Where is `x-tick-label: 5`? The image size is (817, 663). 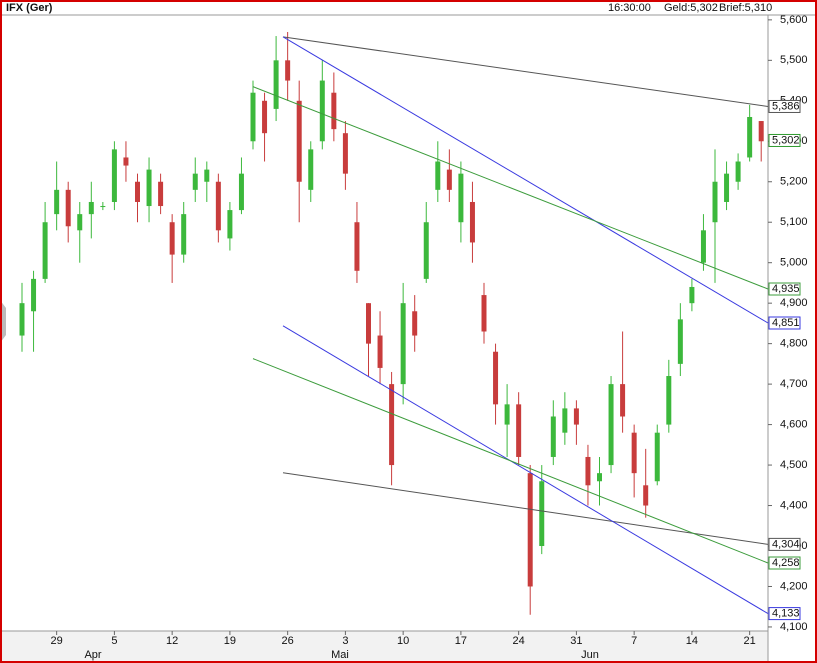
x-tick-label: 5 is located at coordinates (114, 641).